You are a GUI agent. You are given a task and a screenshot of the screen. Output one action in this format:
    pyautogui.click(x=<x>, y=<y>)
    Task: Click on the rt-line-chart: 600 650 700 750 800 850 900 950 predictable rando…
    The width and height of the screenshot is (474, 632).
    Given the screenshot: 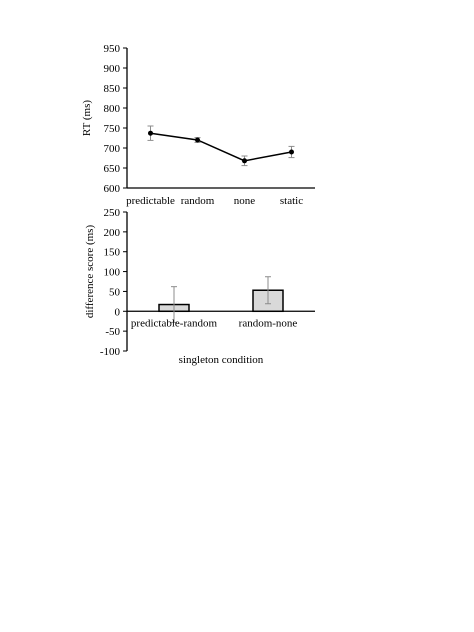 What is the action you would take?
    pyautogui.click(x=198, y=125)
    